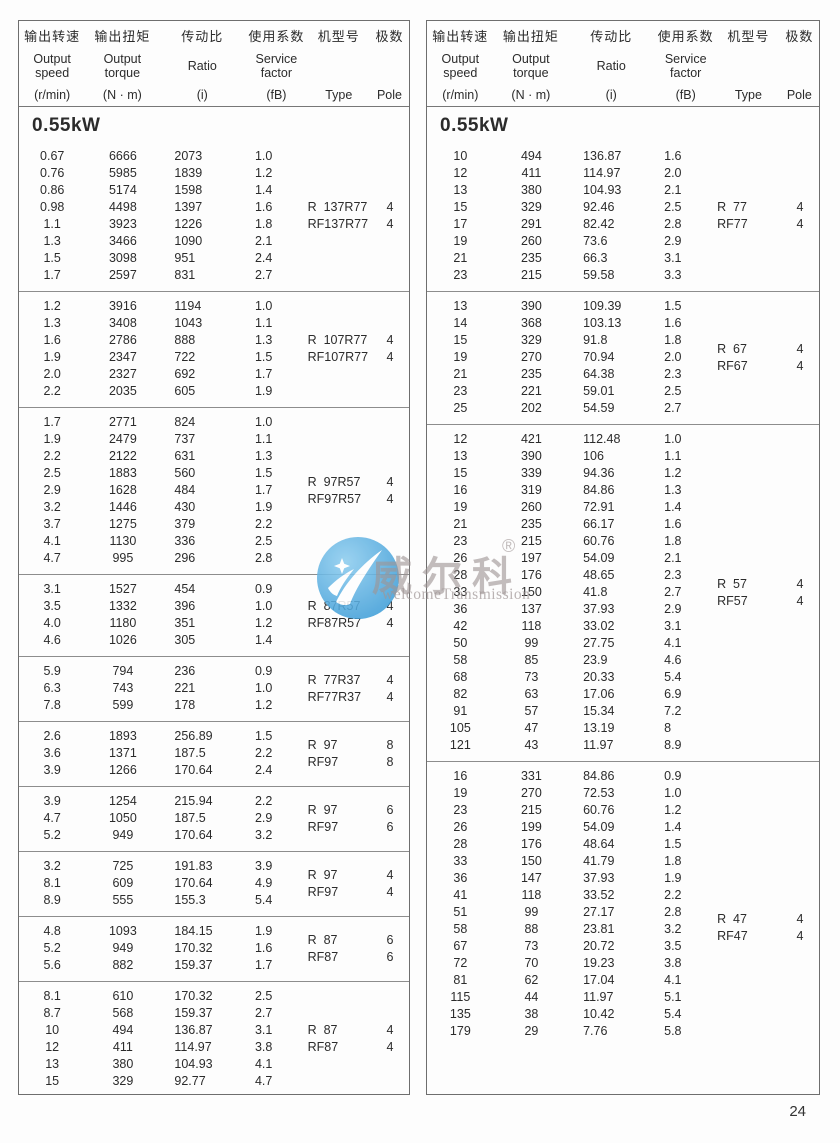 The image size is (840, 1143). I want to click on header-label-zh: 极数, so click(799, 36).